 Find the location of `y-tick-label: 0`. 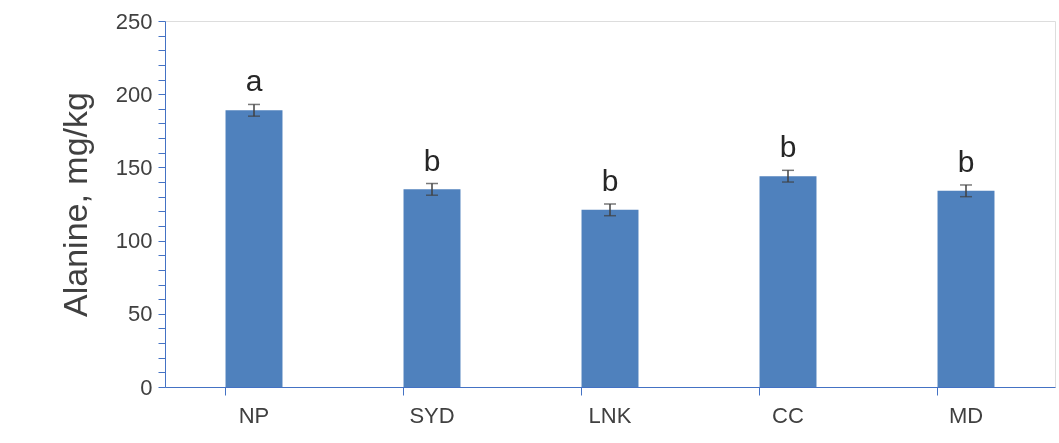

y-tick-label: 0 is located at coordinates (146, 387).